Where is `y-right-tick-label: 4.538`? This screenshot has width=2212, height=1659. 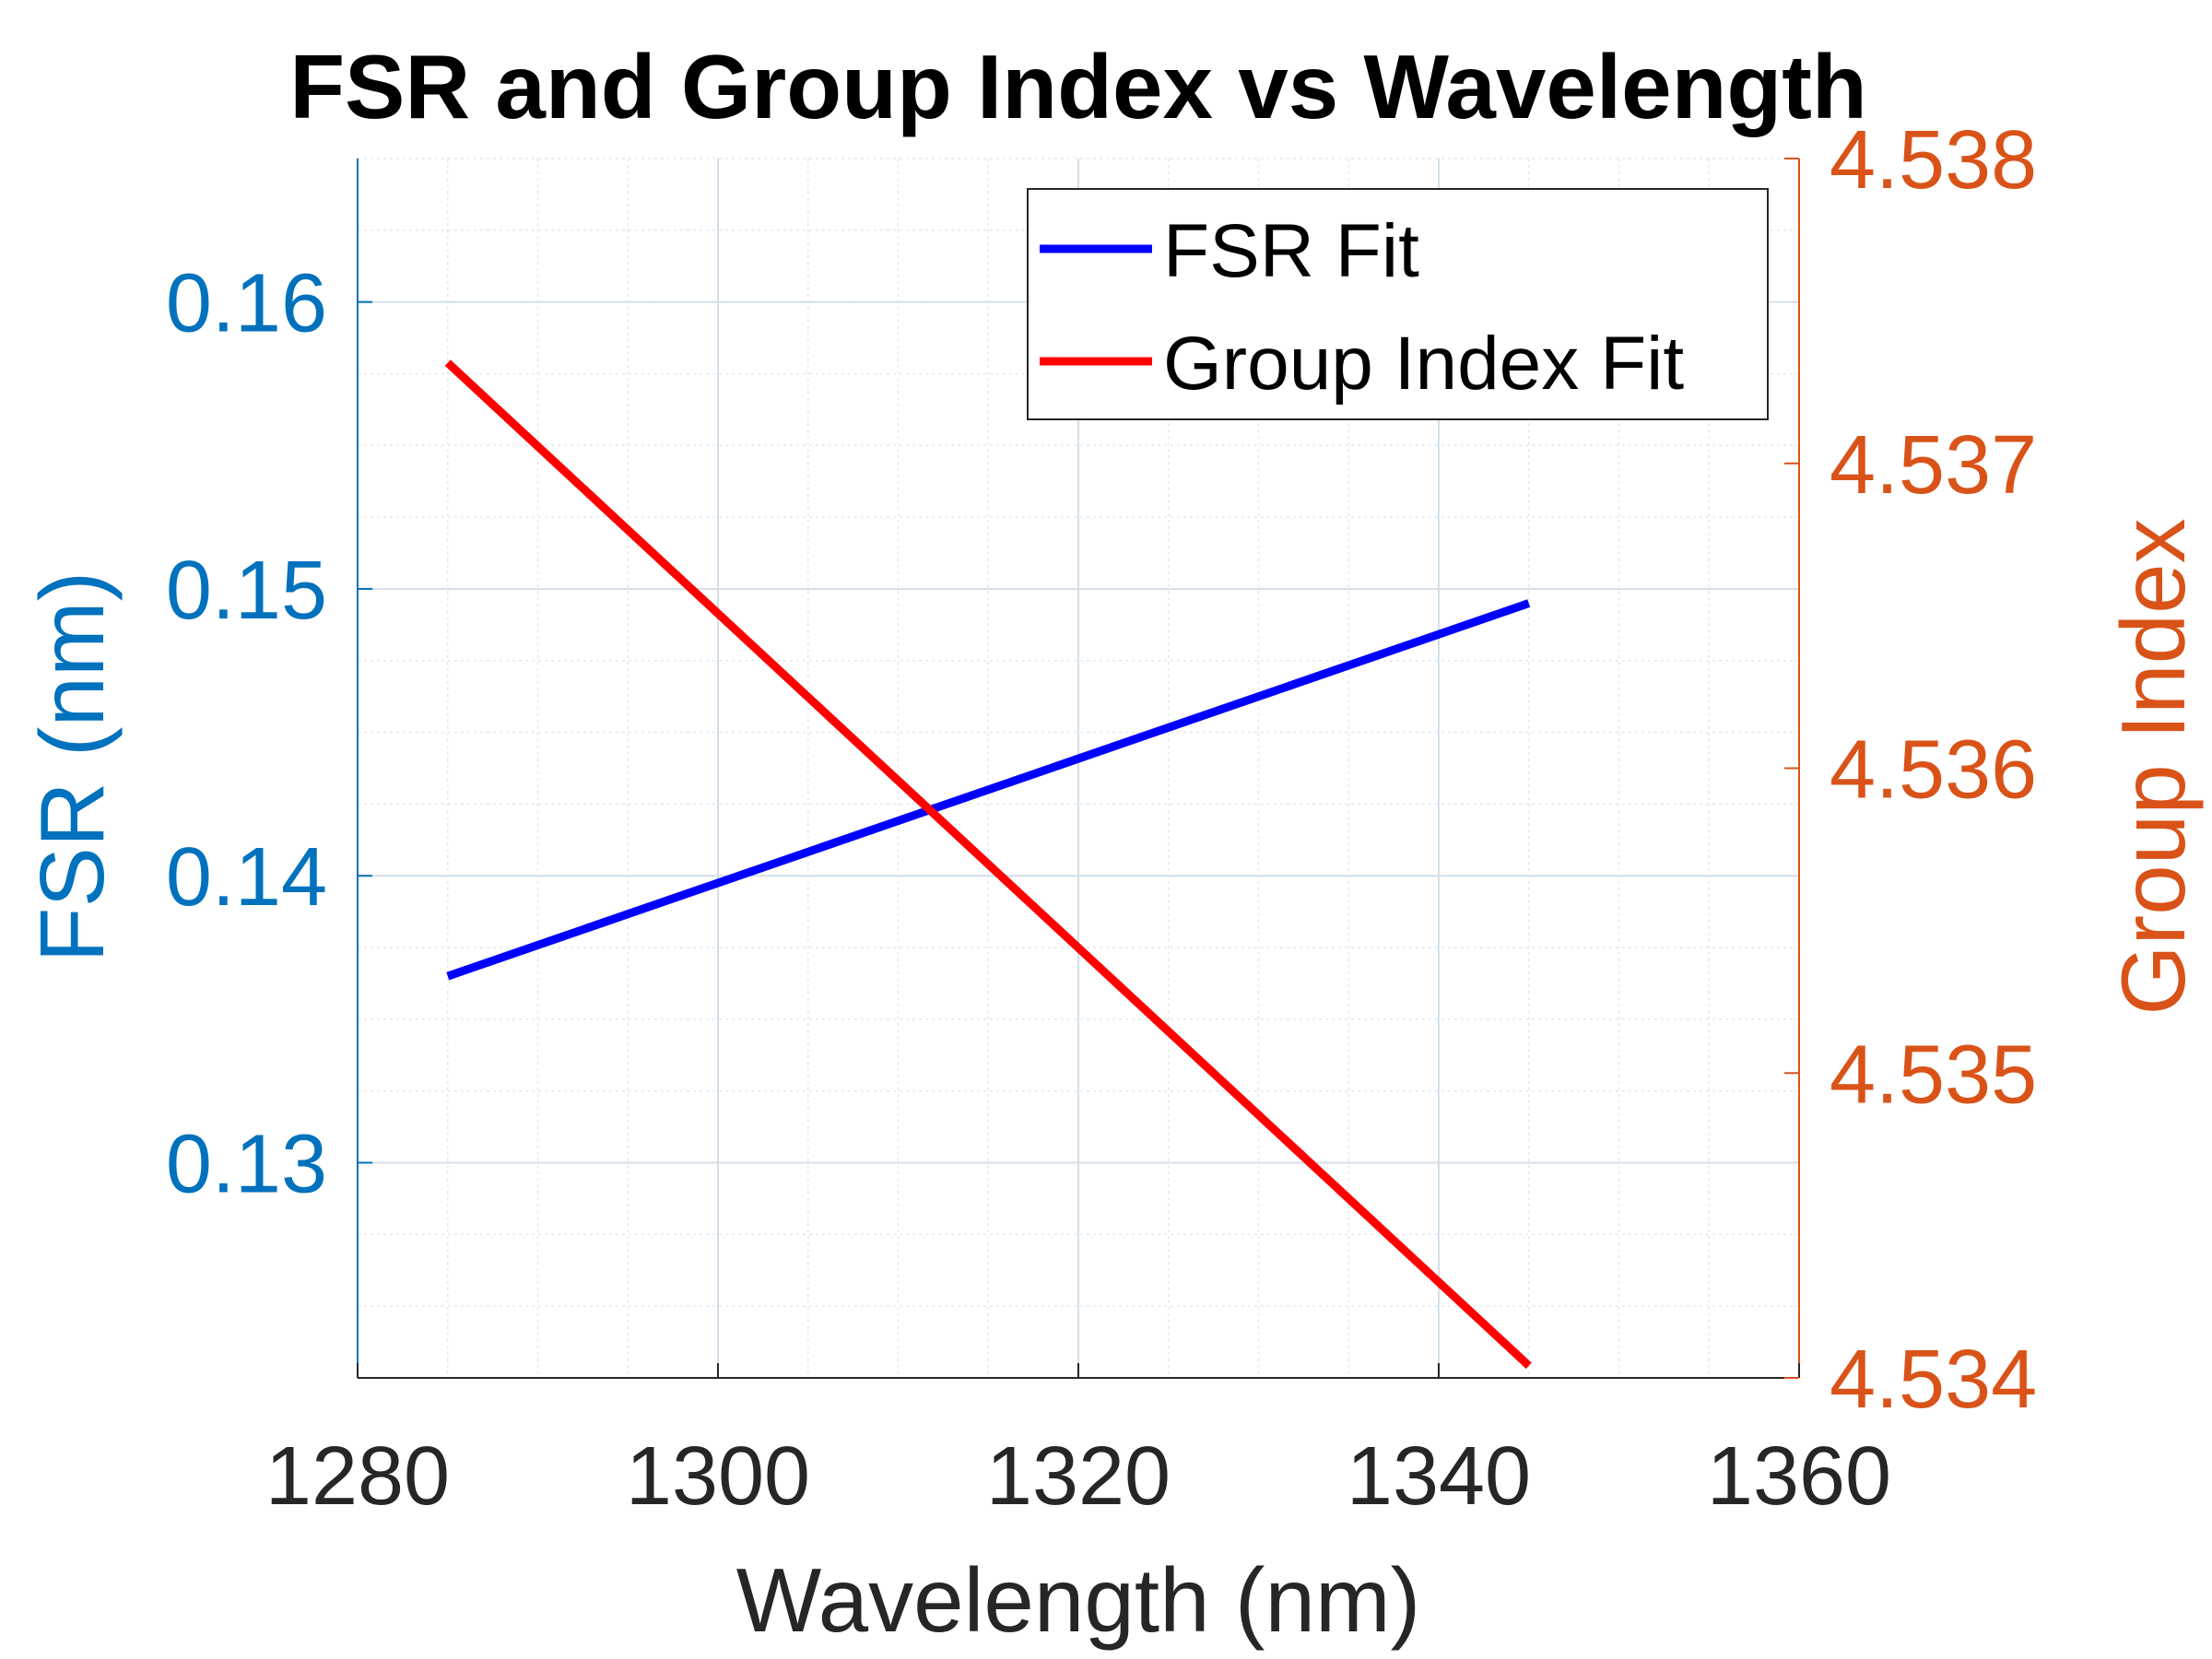 y-right-tick-label: 4.538 is located at coordinates (1933, 160).